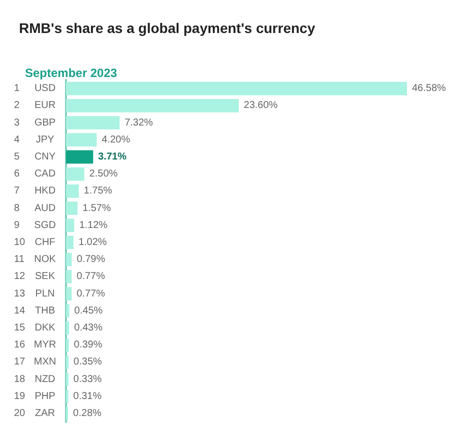 The height and width of the screenshot is (434, 457). Describe the element at coordinates (35, 379) in the screenshot. I see `y-tick-label: 18 NZD` at that location.